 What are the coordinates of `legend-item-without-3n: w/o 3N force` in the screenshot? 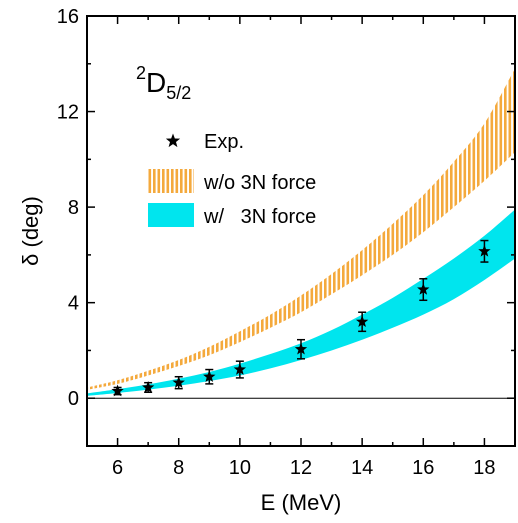 It's located at (232, 181).